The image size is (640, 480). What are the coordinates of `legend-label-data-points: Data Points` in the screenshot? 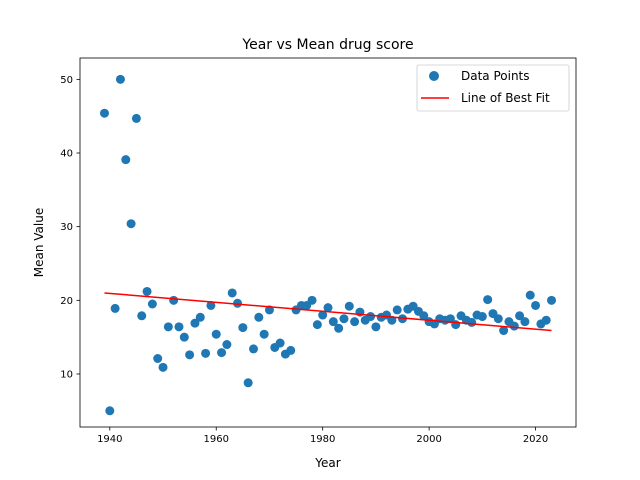 It's located at (495, 76).